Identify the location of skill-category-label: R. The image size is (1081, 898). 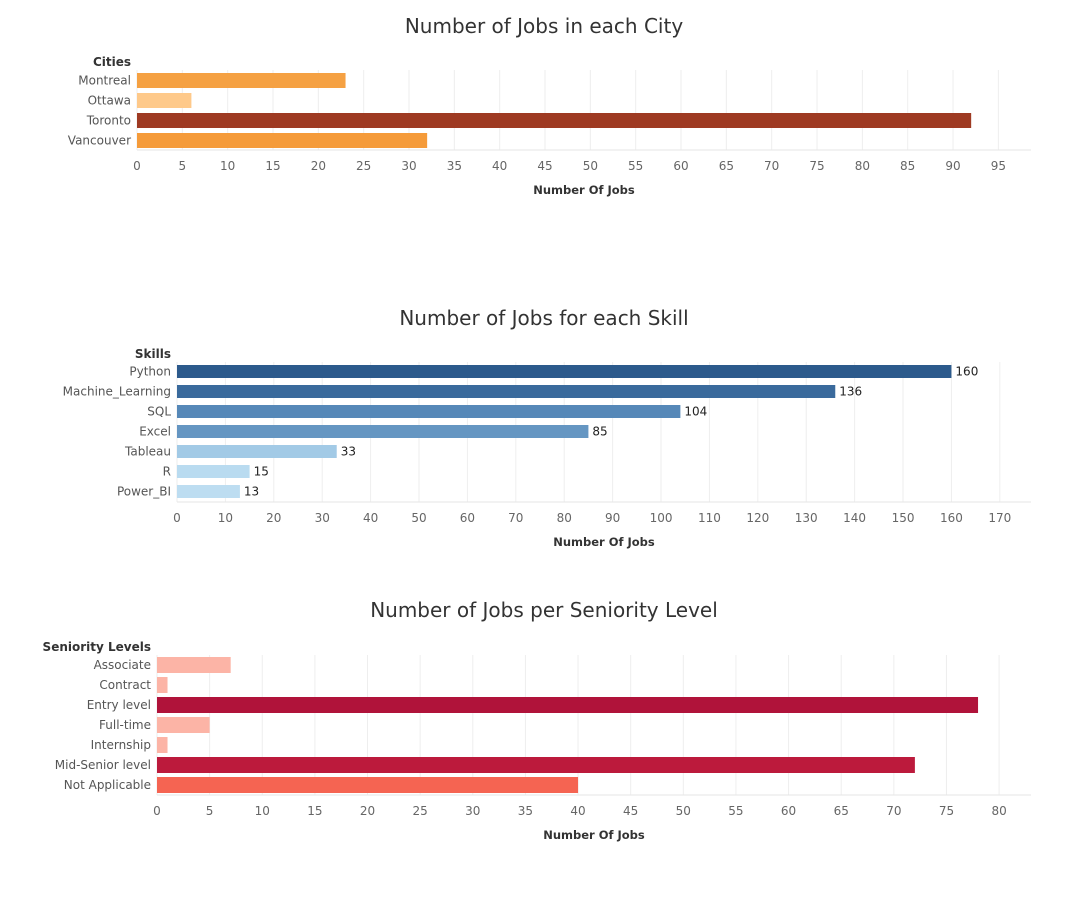
(167, 472).